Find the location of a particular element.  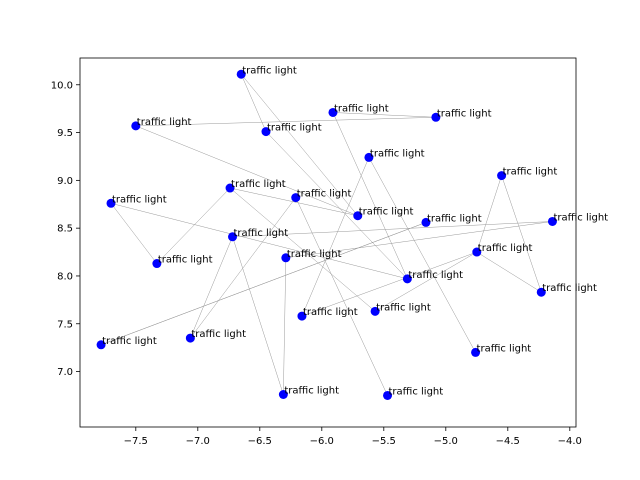

x-tick-label: −6.5 is located at coordinates (260, 441).